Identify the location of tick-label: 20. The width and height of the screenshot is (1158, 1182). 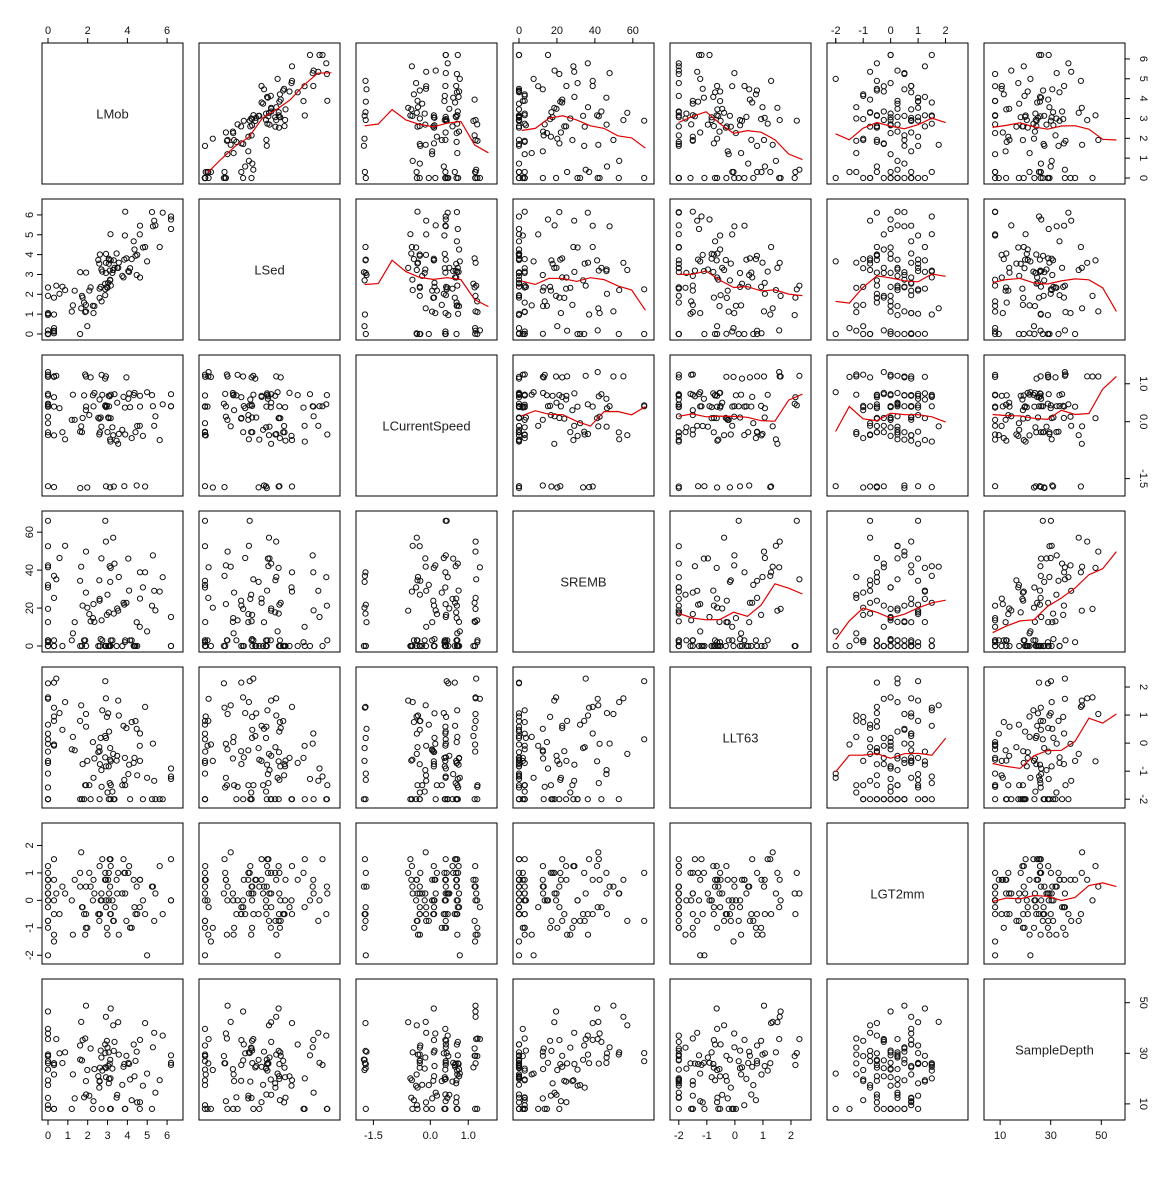
(30, 608).